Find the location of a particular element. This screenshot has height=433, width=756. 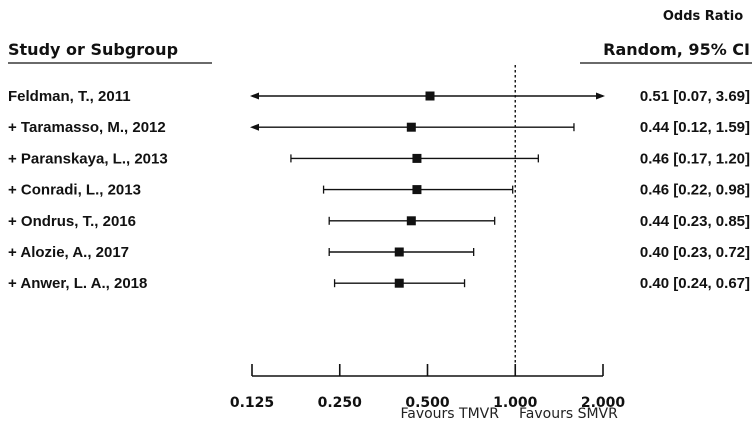

ci-value: 0.44 [0.23, 0.85] is located at coordinates (695, 221).